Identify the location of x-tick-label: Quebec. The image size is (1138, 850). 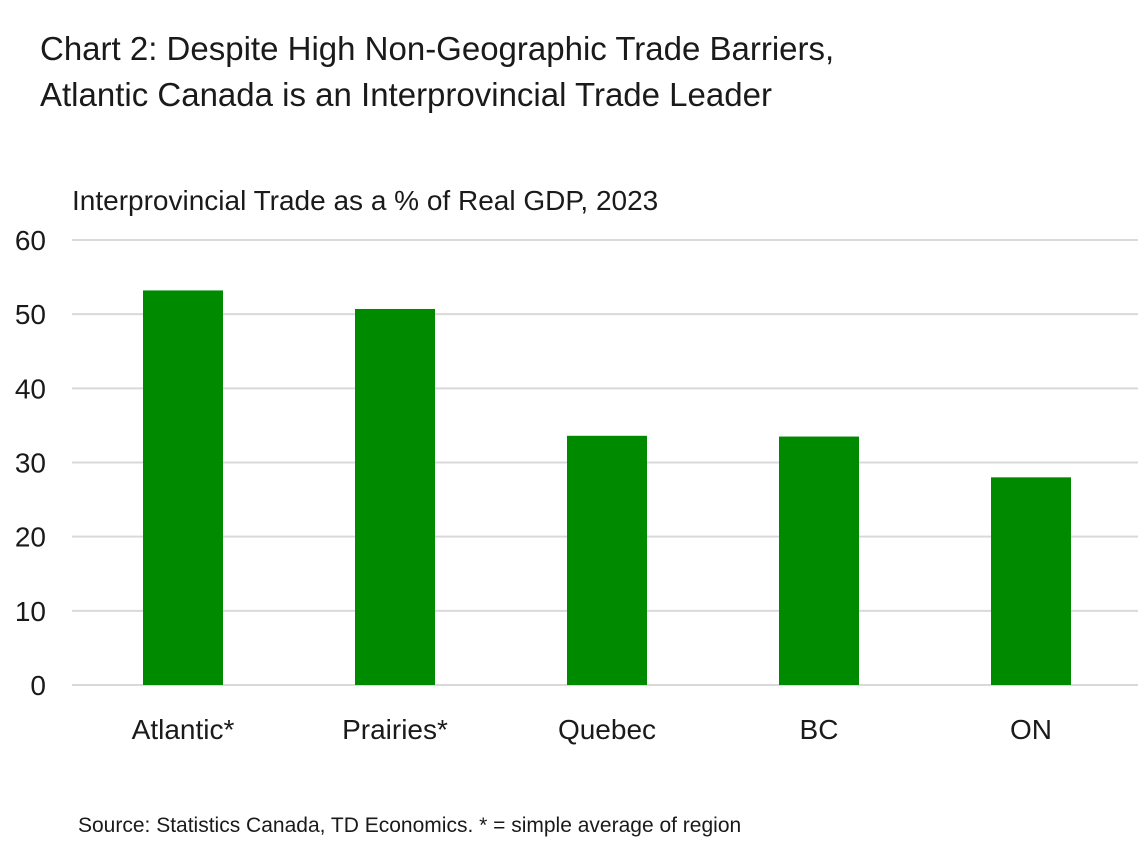
(607, 729).